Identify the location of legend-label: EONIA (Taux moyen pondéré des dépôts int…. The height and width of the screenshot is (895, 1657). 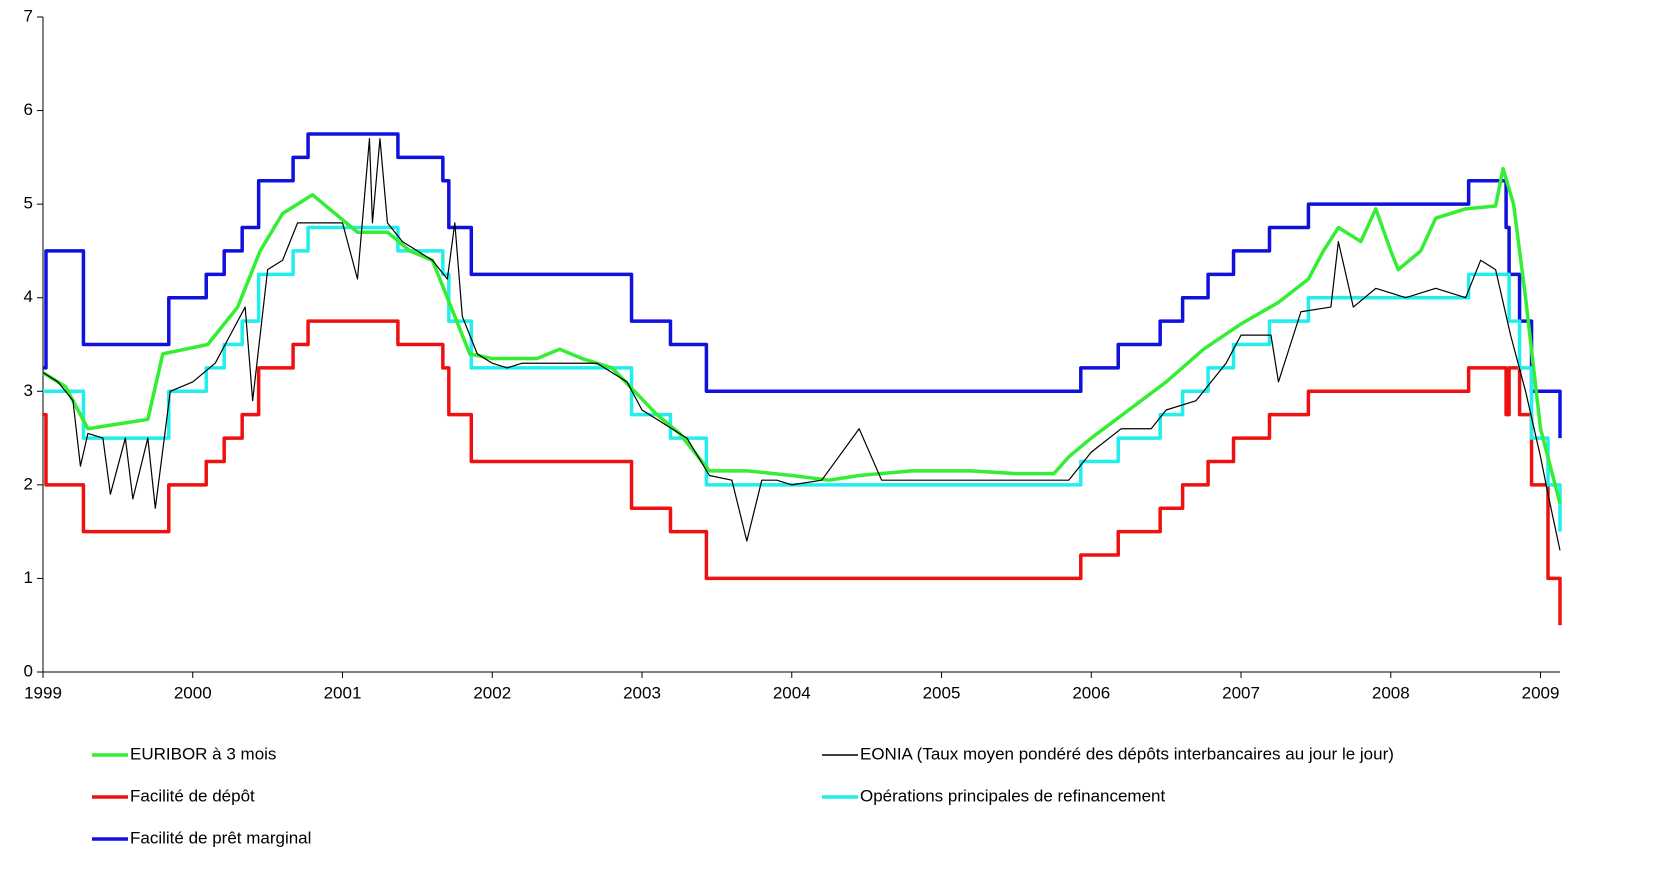
(1127, 753).